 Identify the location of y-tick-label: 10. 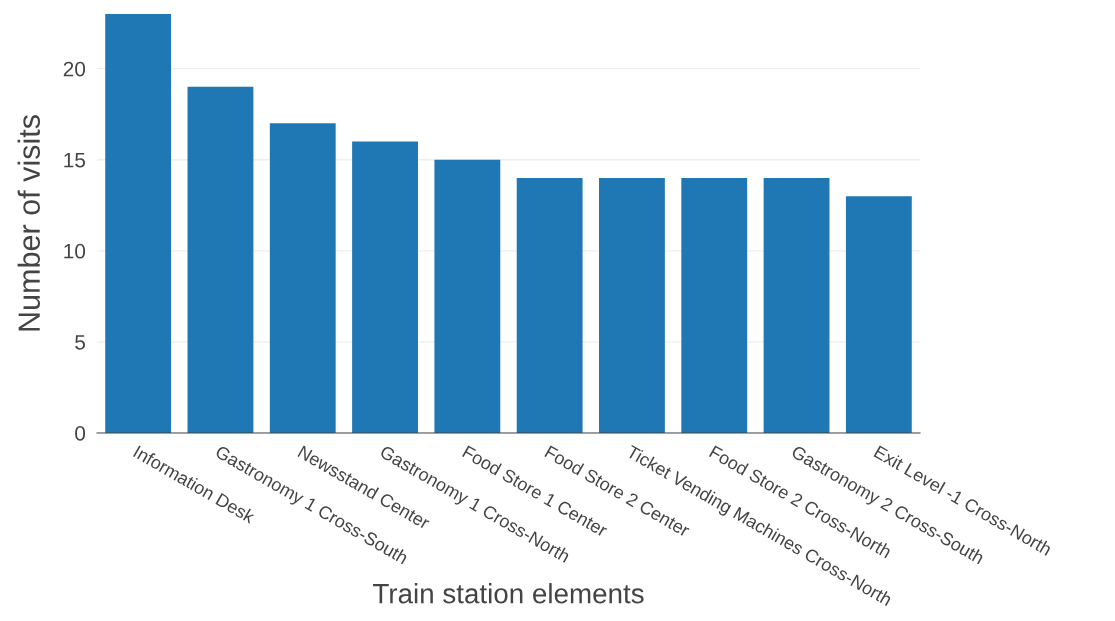
(75, 251).